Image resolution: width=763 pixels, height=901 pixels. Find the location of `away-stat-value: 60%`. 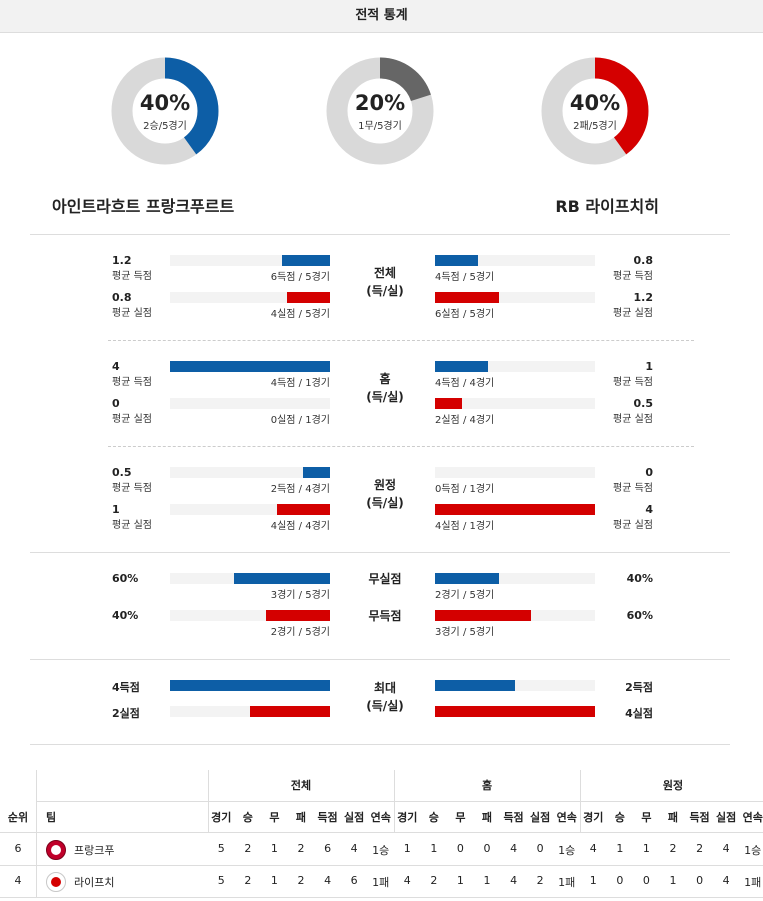

away-stat-value: 60% is located at coordinates (639, 615).